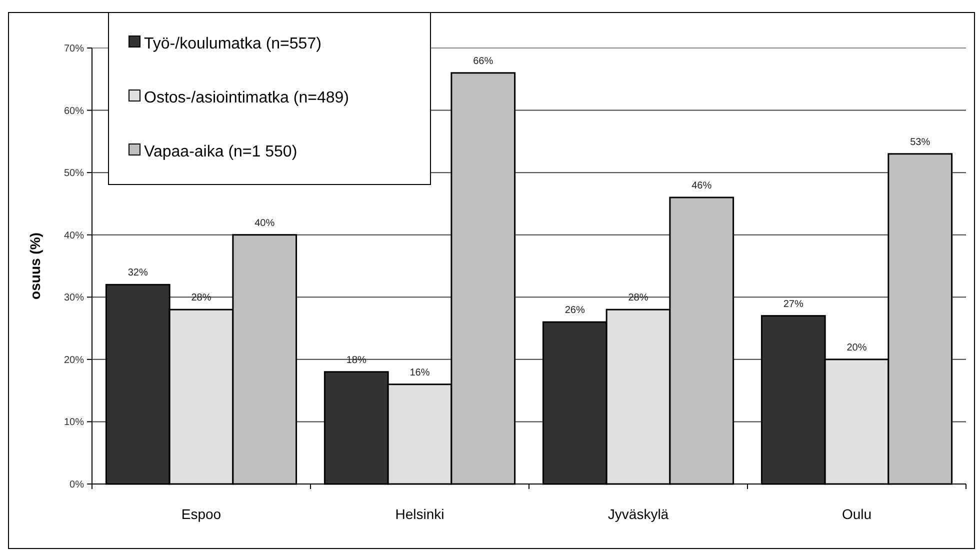 This screenshot has width=976, height=550. Describe the element at coordinates (74, 422) in the screenshot. I see `y-tick-label: 10%` at that location.